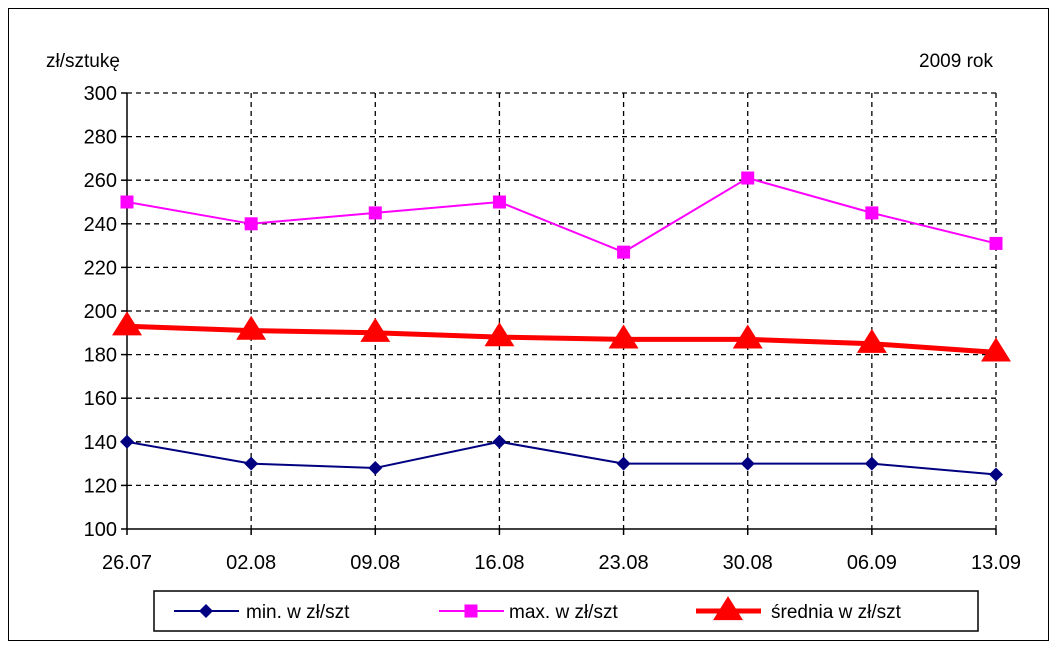 The width and height of the screenshot is (1059, 649). What do you see at coordinates (624, 563) in the screenshot?
I see `x-tick-label: 23.08` at bounding box center [624, 563].